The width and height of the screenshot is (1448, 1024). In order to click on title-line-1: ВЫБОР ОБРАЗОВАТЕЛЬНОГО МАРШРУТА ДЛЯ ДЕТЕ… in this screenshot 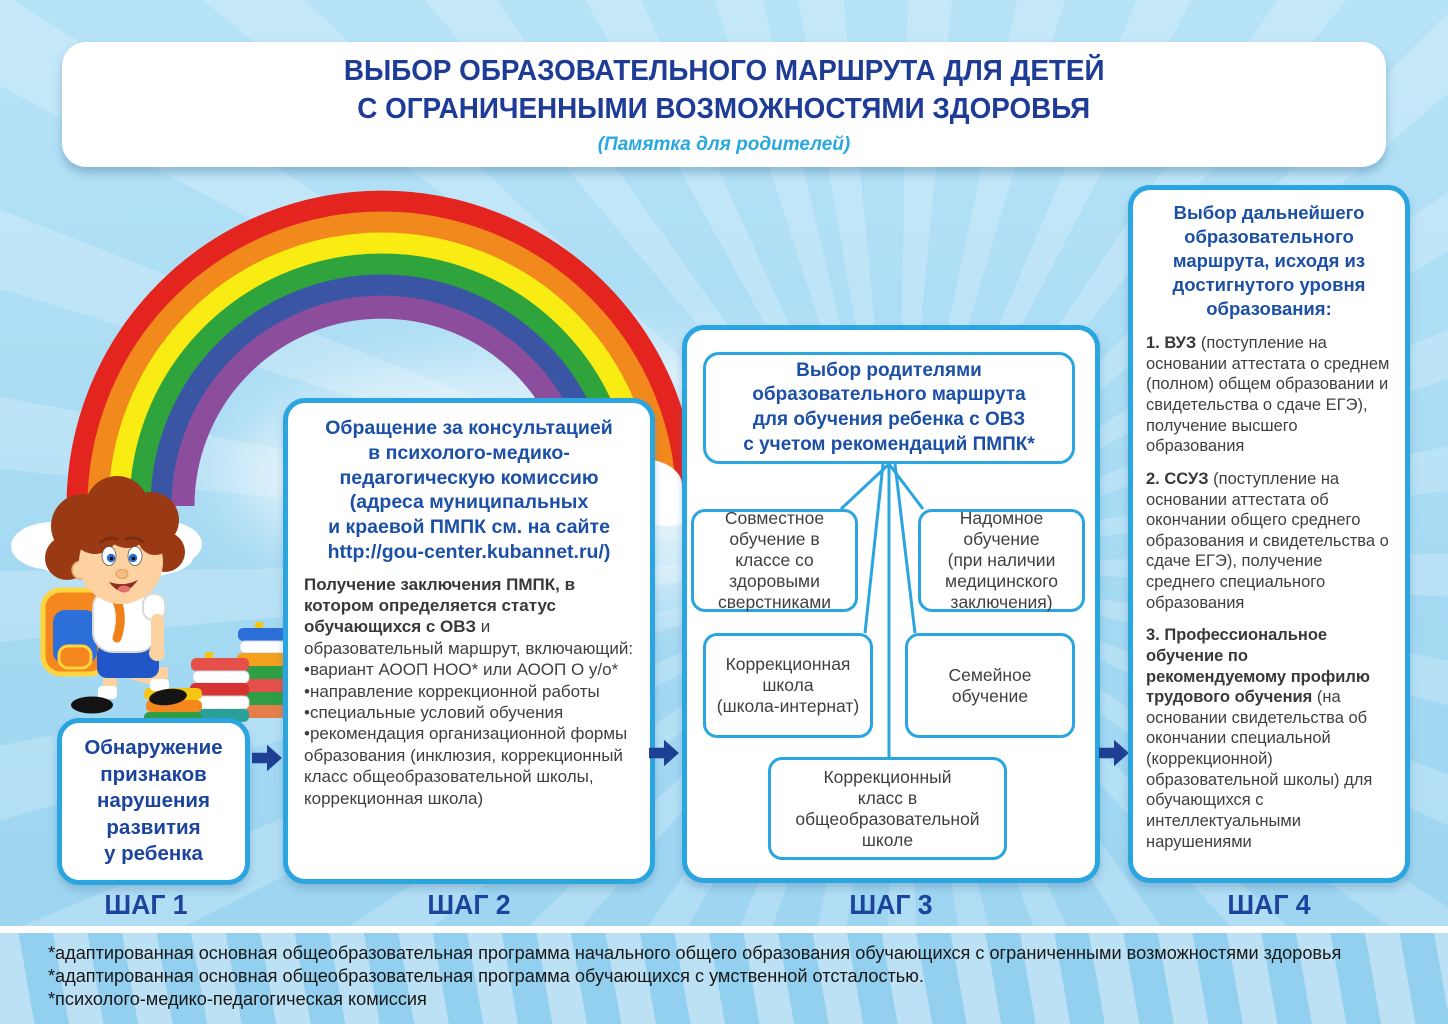, I will do `click(724, 70)`.